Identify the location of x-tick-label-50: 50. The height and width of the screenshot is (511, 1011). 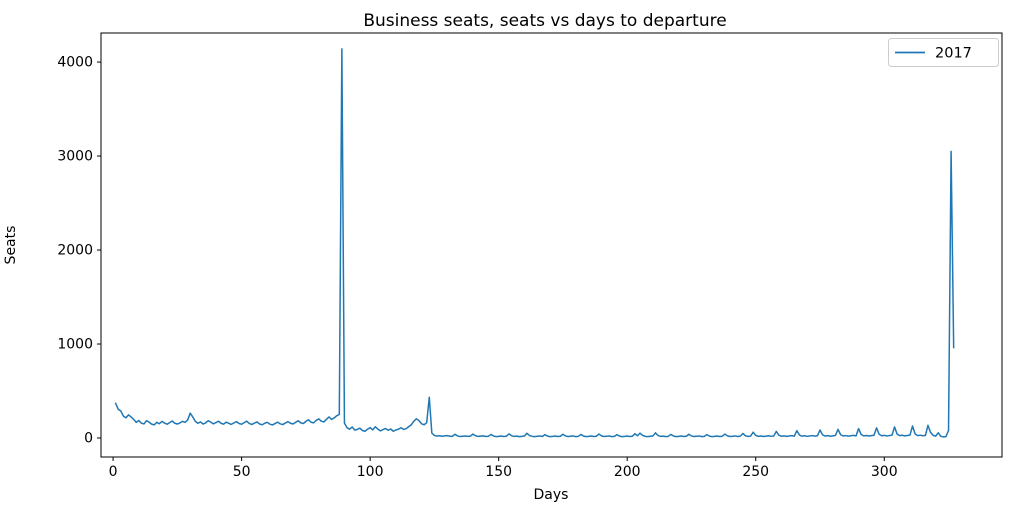
(242, 472).